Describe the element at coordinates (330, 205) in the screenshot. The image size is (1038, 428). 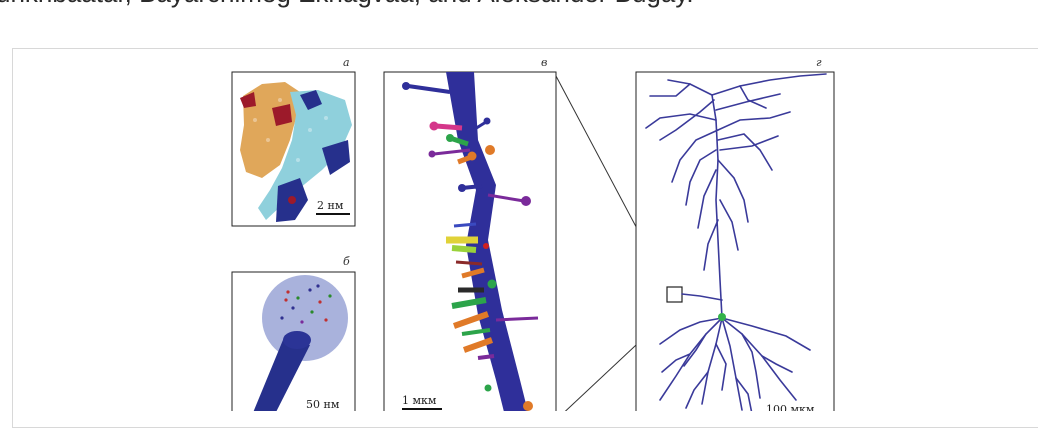
I see `panel-a-scale-label: 2 нм` at that location.